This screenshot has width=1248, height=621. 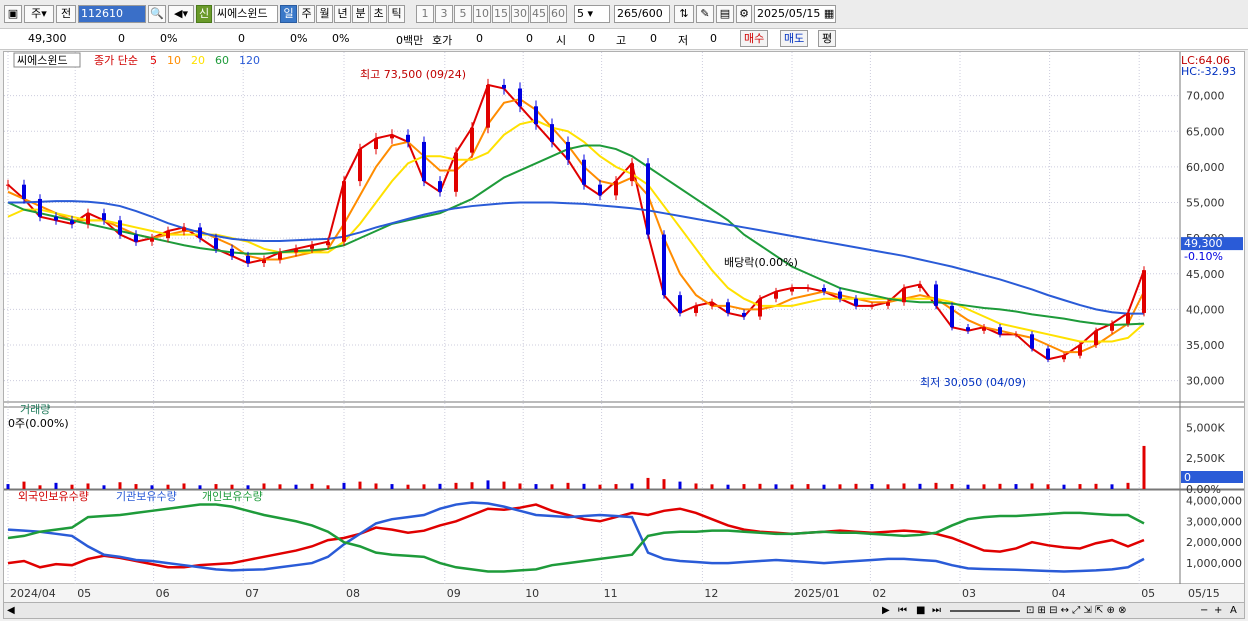 I want to click on period-tab-2: 월, so click(x=324, y=14).